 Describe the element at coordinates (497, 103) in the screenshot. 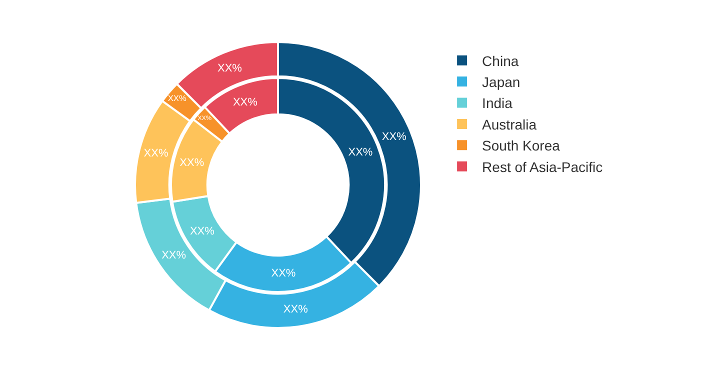

I see `legend-label: India` at that location.